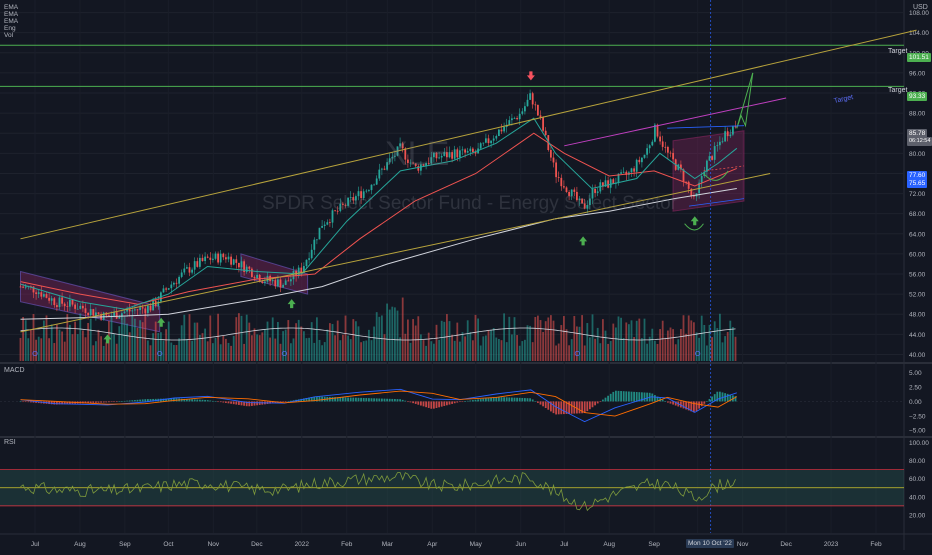  What do you see at coordinates (917, 479) in the screenshot?
I see `rsi-tick-label: 60.00` at bounding box center [917, 479].